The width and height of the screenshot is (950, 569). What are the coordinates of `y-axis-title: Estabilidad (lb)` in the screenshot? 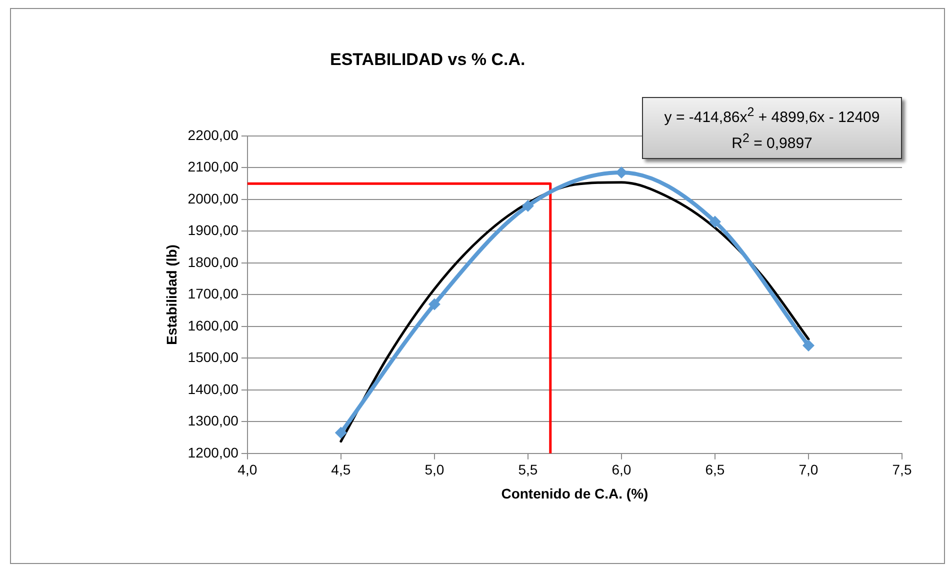 It's located at (171, 294).